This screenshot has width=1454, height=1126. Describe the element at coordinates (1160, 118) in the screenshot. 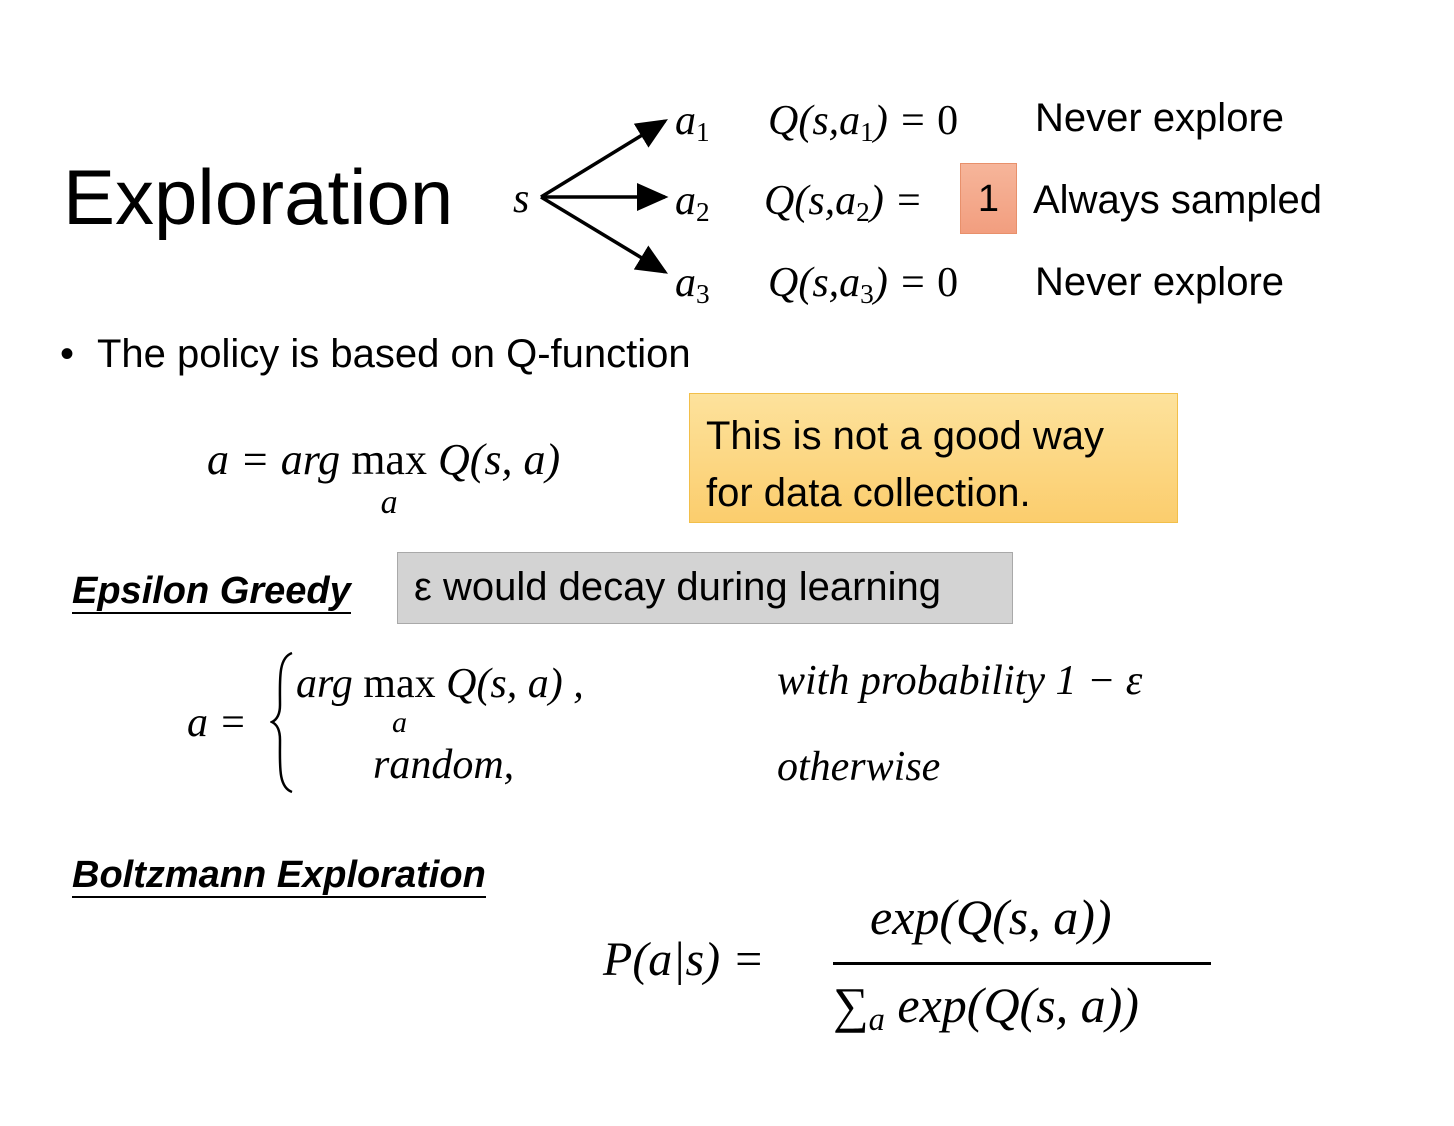

I see `note-1: Never explore` at that location.